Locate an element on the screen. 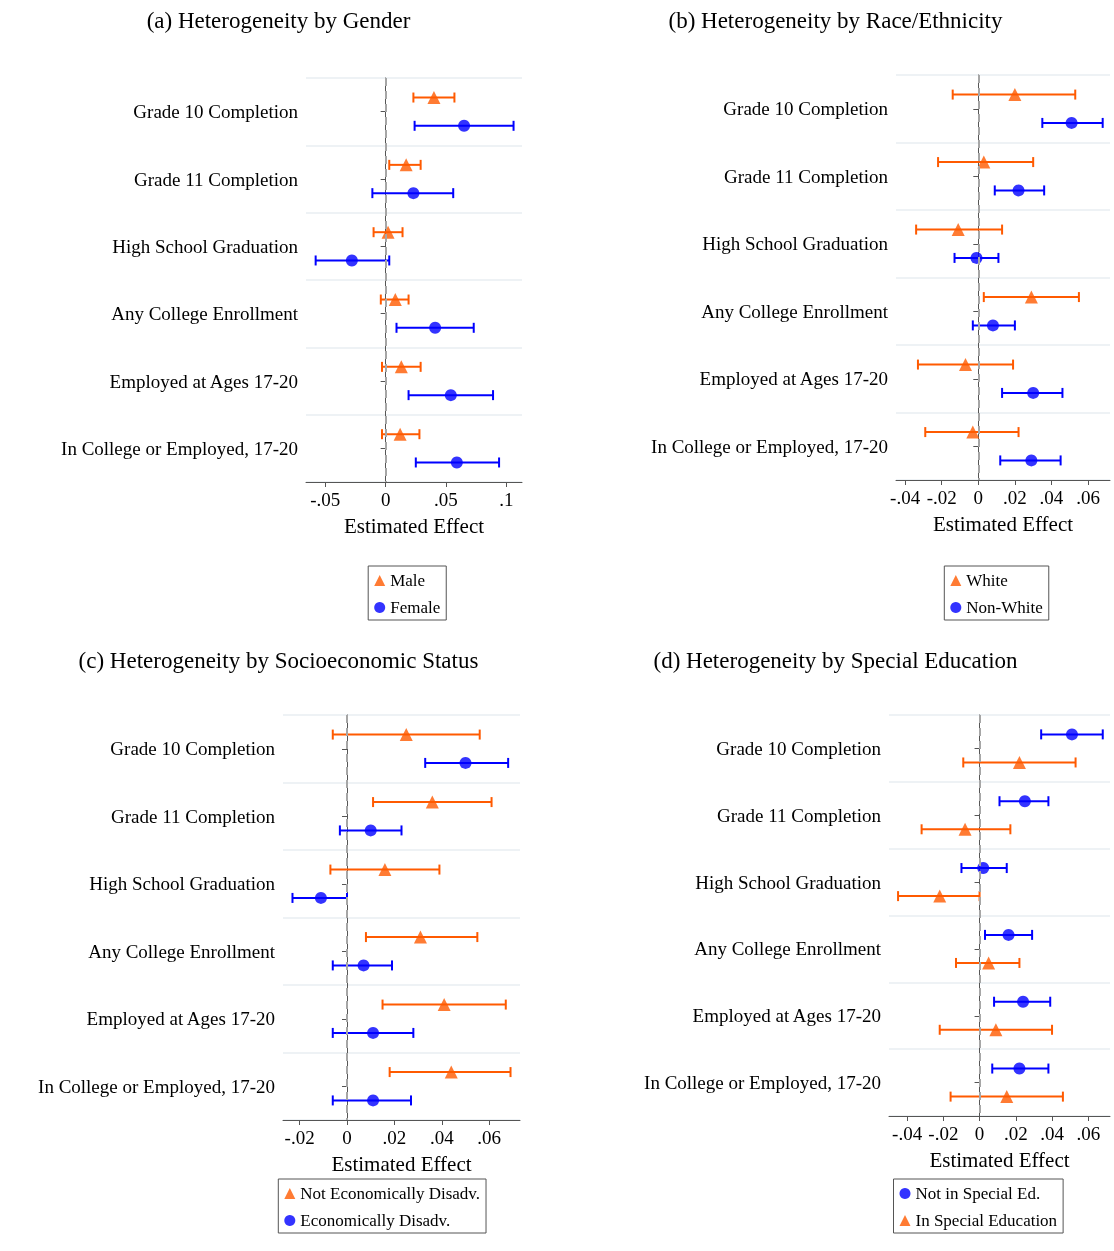 The image size is (1114, 1251). legend-label: Not in Special Ed. is located at coordinates (978, 1193).